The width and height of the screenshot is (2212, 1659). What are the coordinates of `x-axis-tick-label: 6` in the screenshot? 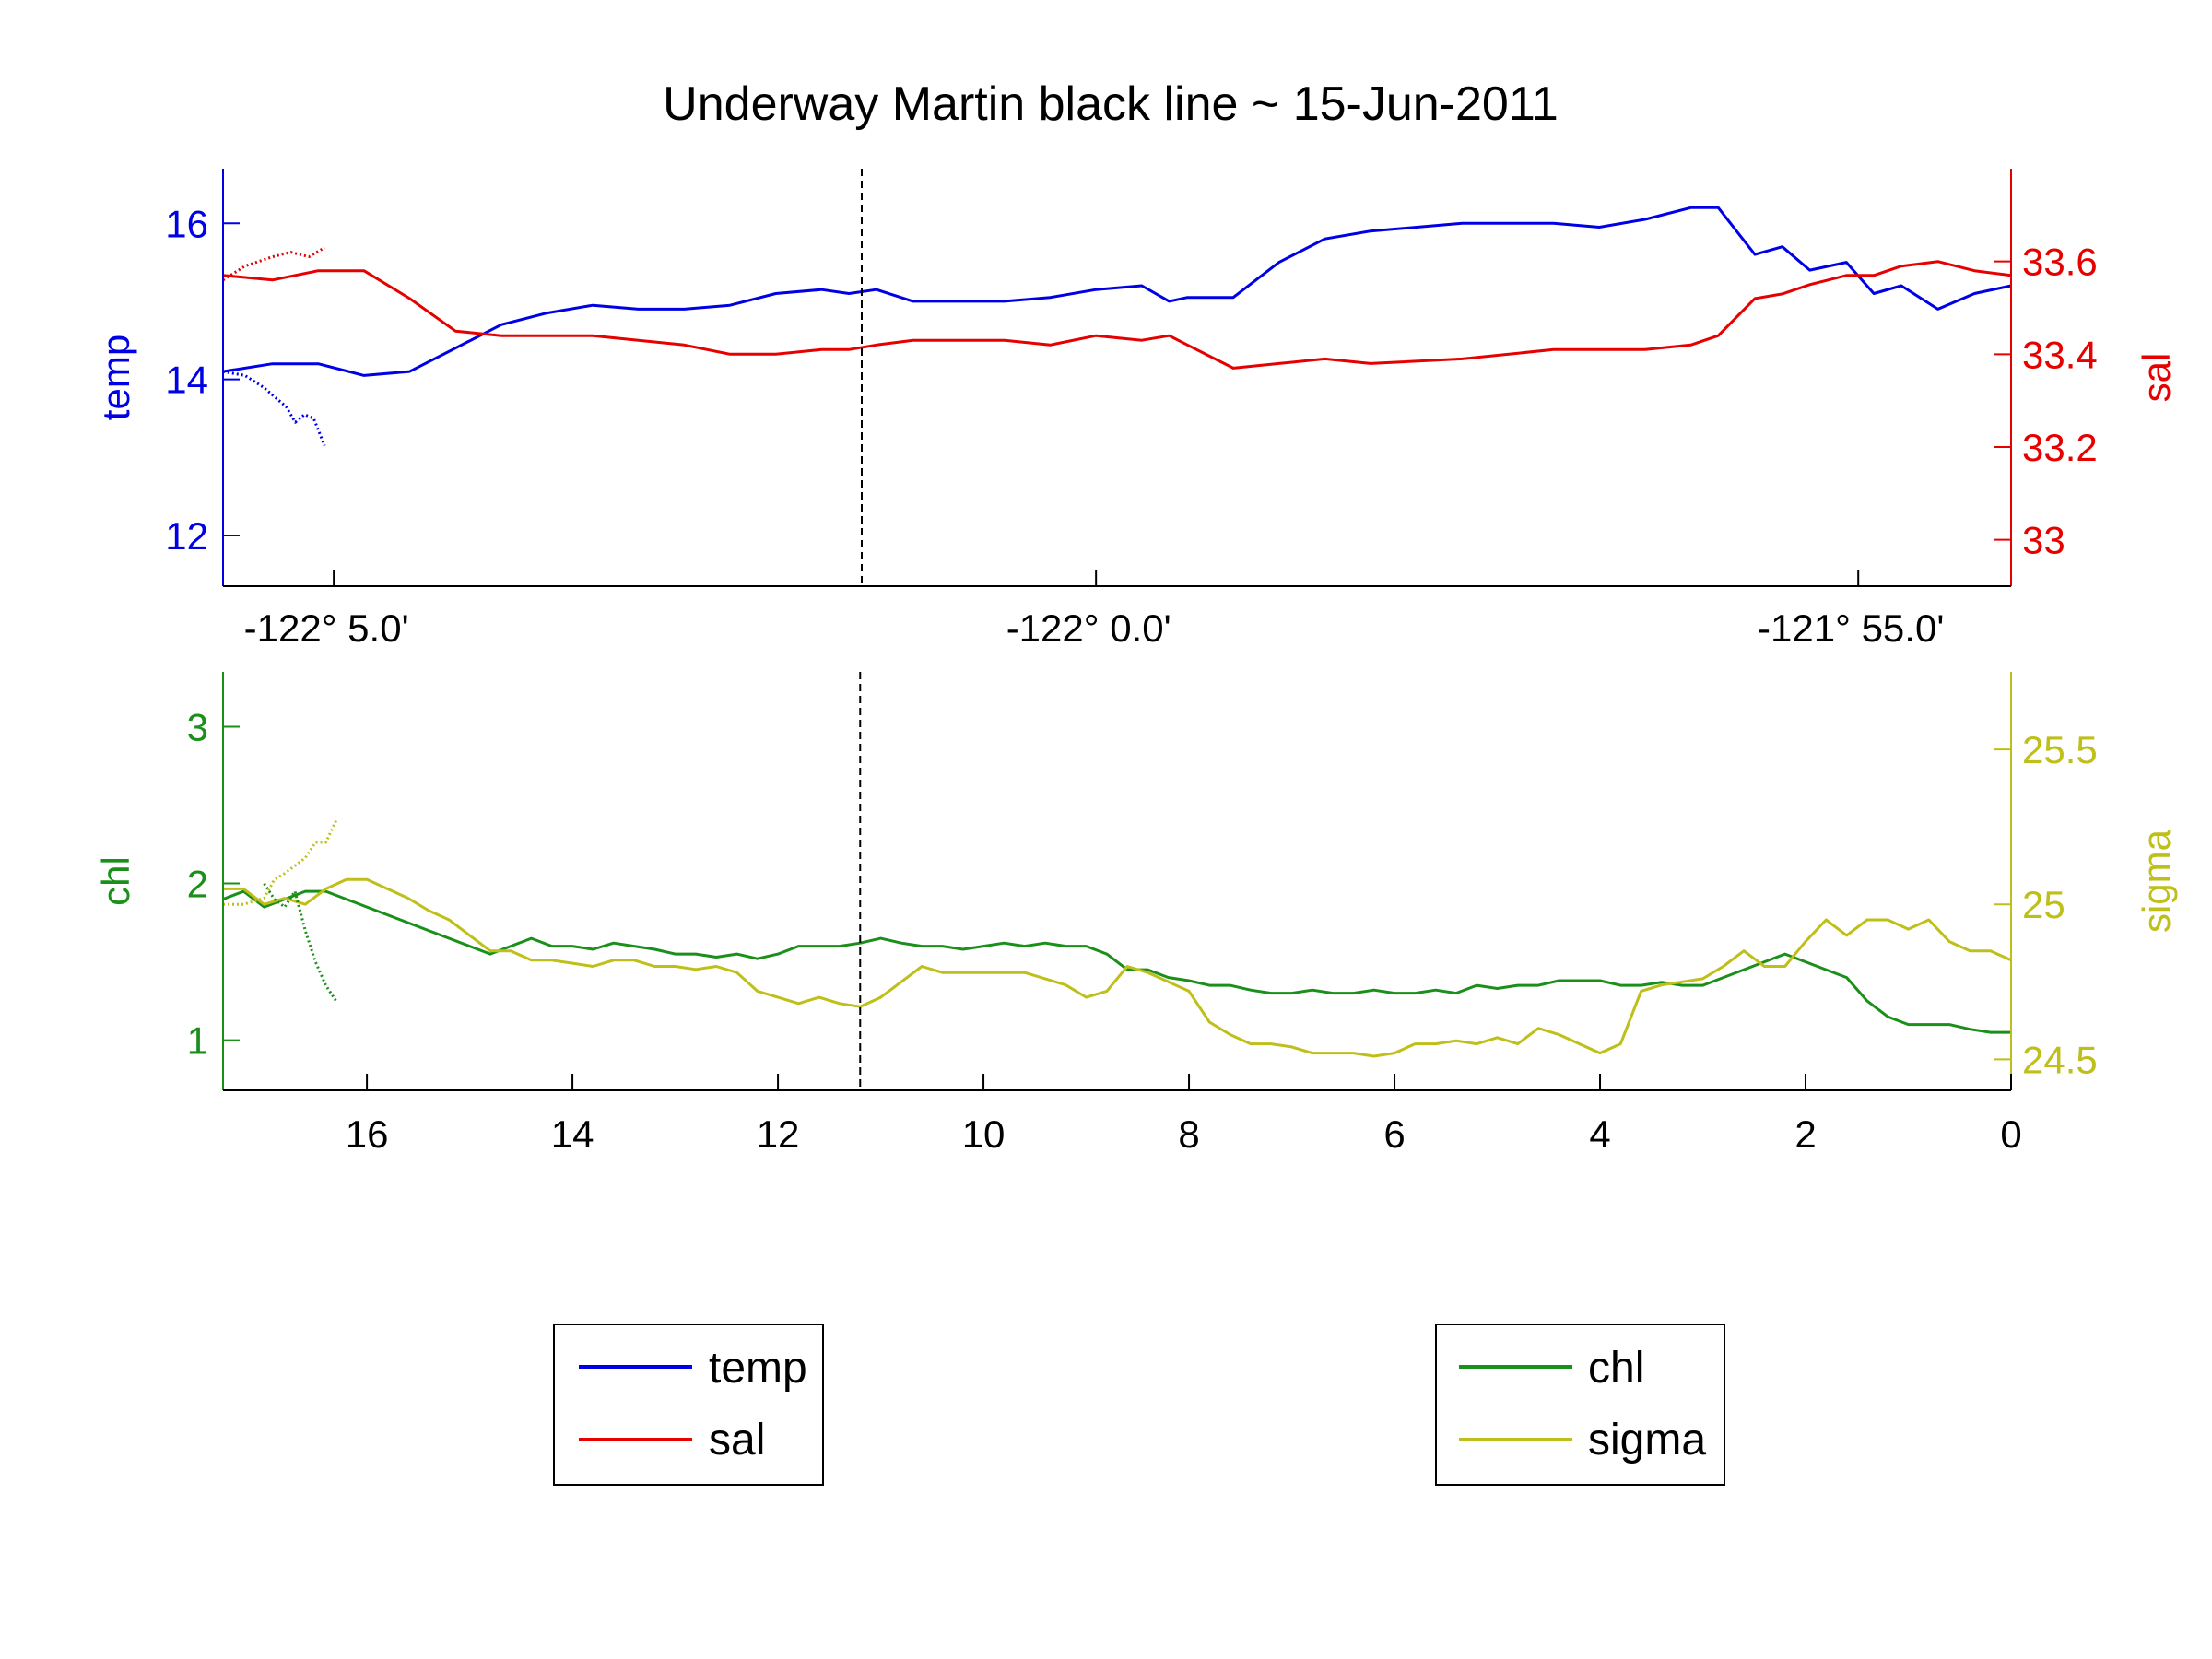 It's located at (1394, 1134).